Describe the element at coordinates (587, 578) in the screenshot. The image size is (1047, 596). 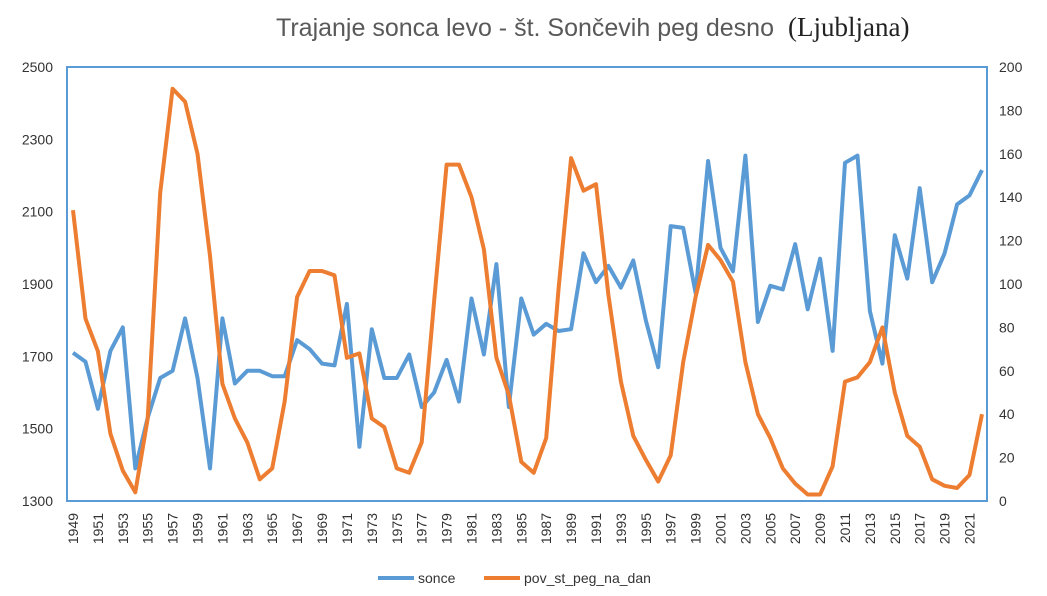
I see `legend-label-pov_st_peg_na_dan: pov_st_peg_na_dan` at that location.